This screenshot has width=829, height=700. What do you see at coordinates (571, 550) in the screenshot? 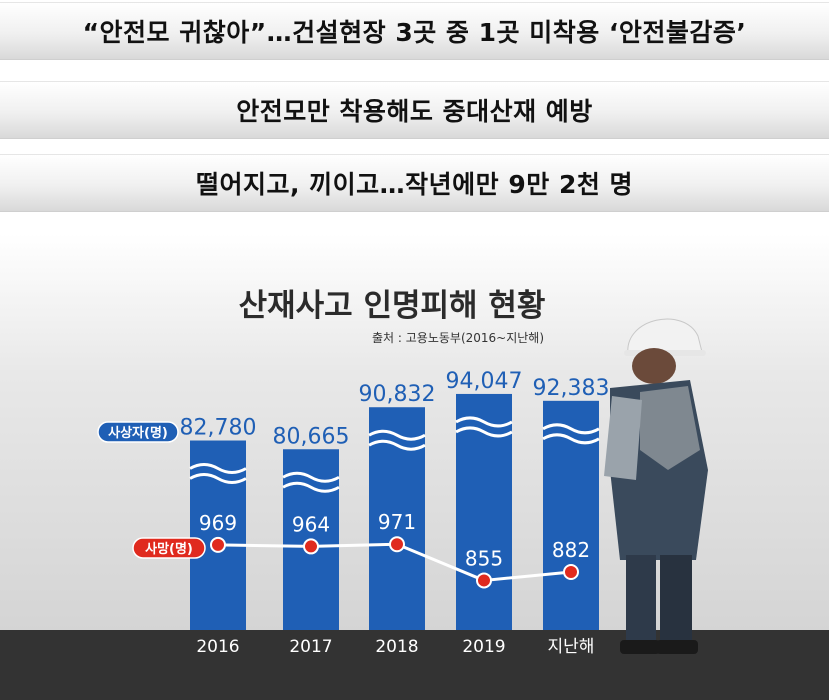
I see `death-value-label: 882` at bounding box center [571, 550].